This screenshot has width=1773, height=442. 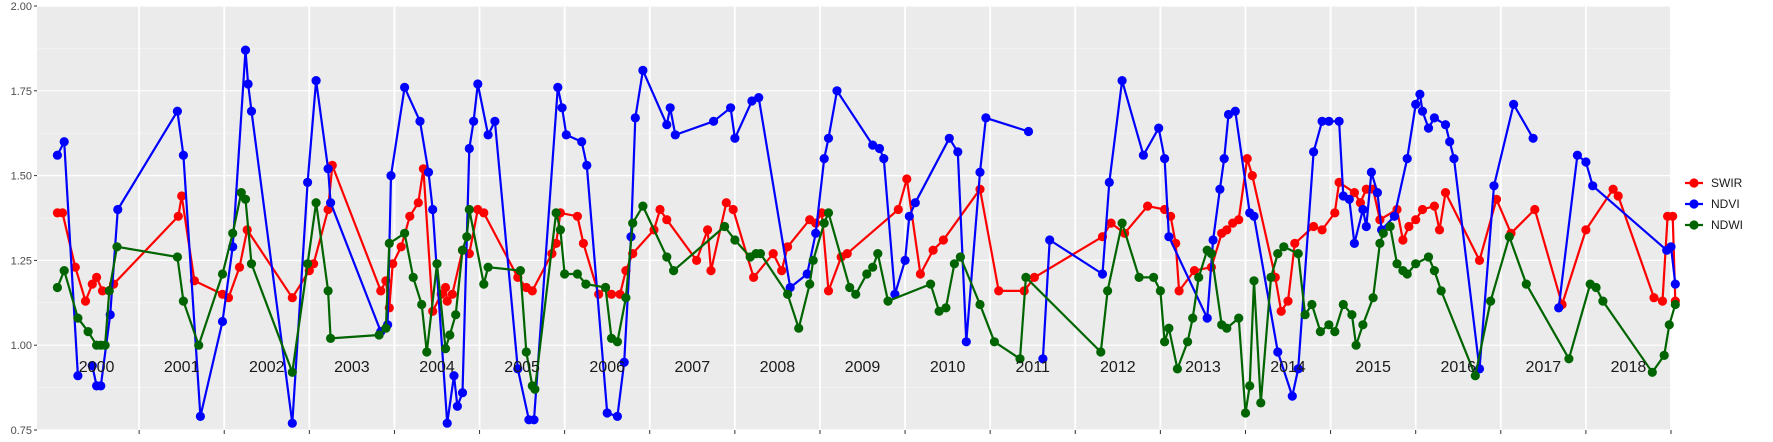 What do you see at coordinates (1725, 204) in the screenshot?
I see `legend-label: NDVI` at bounding box center [1725, 204].